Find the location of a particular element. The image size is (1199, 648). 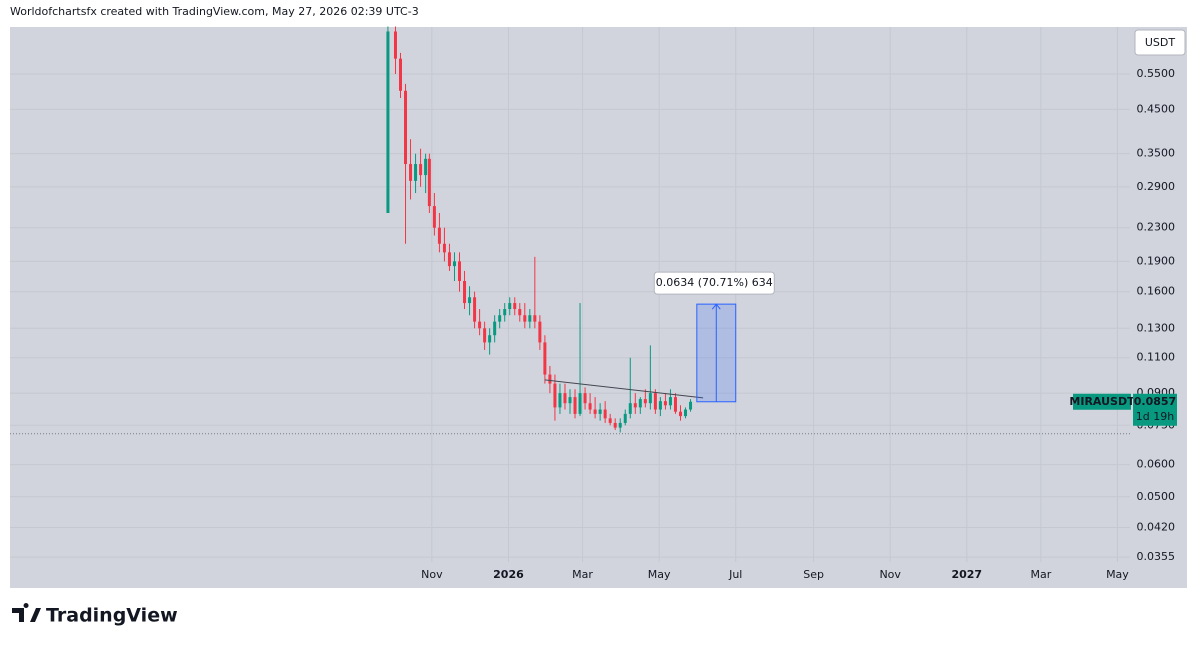

logo: TradingView is located at coordinates (95, 615).